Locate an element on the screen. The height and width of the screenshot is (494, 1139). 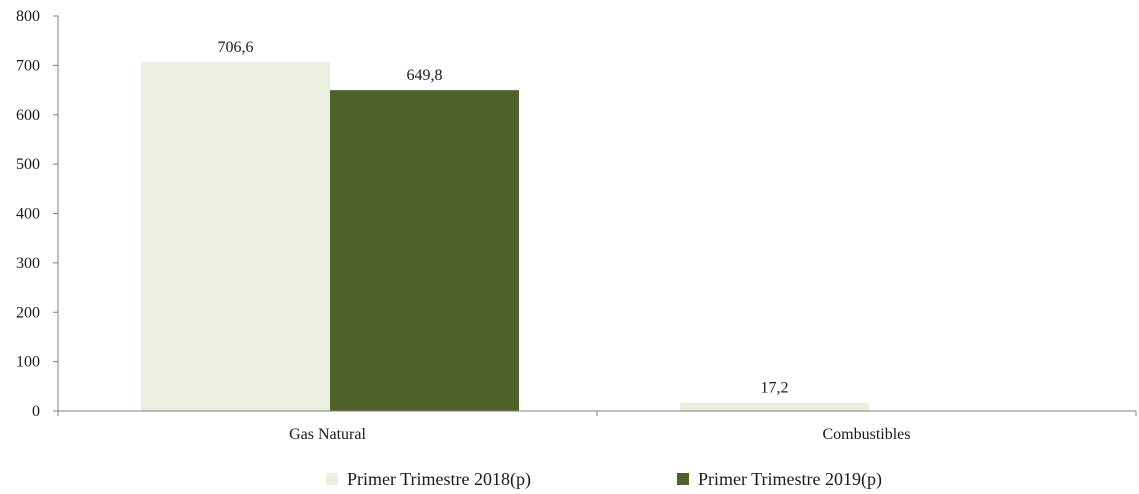
legend-label-series-2018: Primer Trimestre 2018(p) is located at coordinates (439, 478).